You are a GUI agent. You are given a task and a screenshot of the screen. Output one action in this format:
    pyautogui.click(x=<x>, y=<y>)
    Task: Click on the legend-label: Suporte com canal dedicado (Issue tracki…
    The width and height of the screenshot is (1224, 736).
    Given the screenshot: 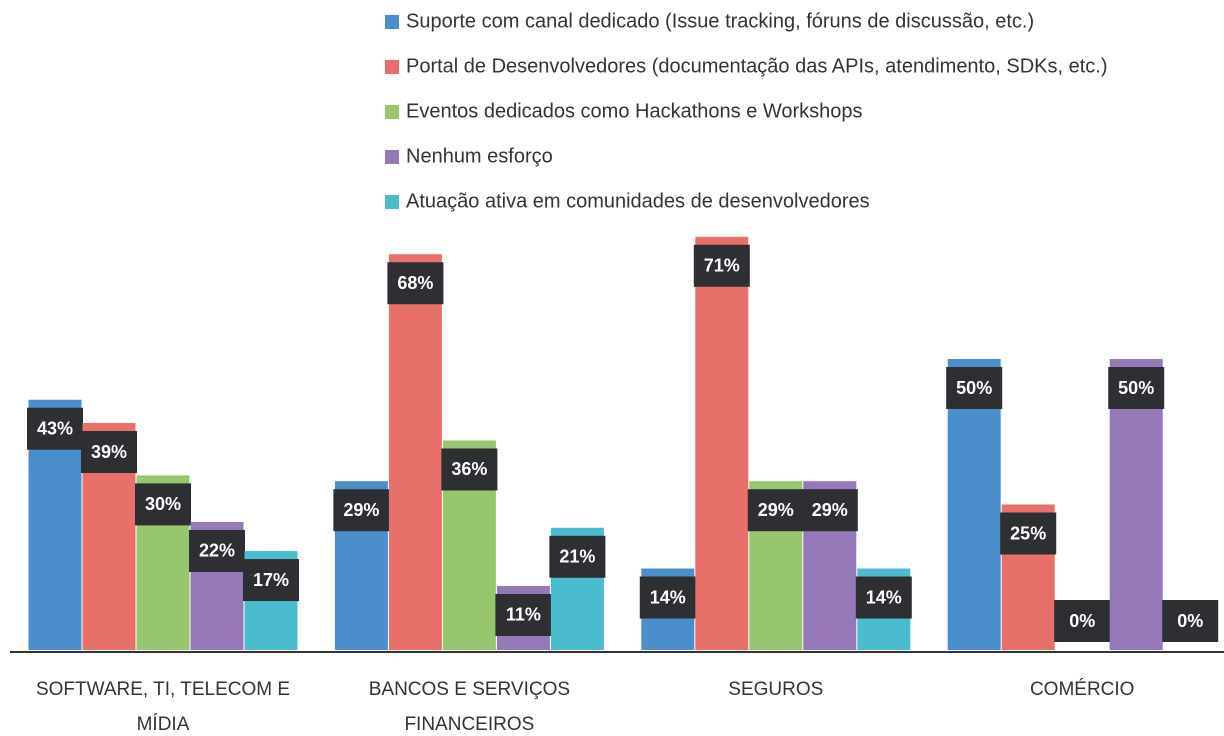 What is the action you would take?
    pyautogui.click(x=720, y=21)
    